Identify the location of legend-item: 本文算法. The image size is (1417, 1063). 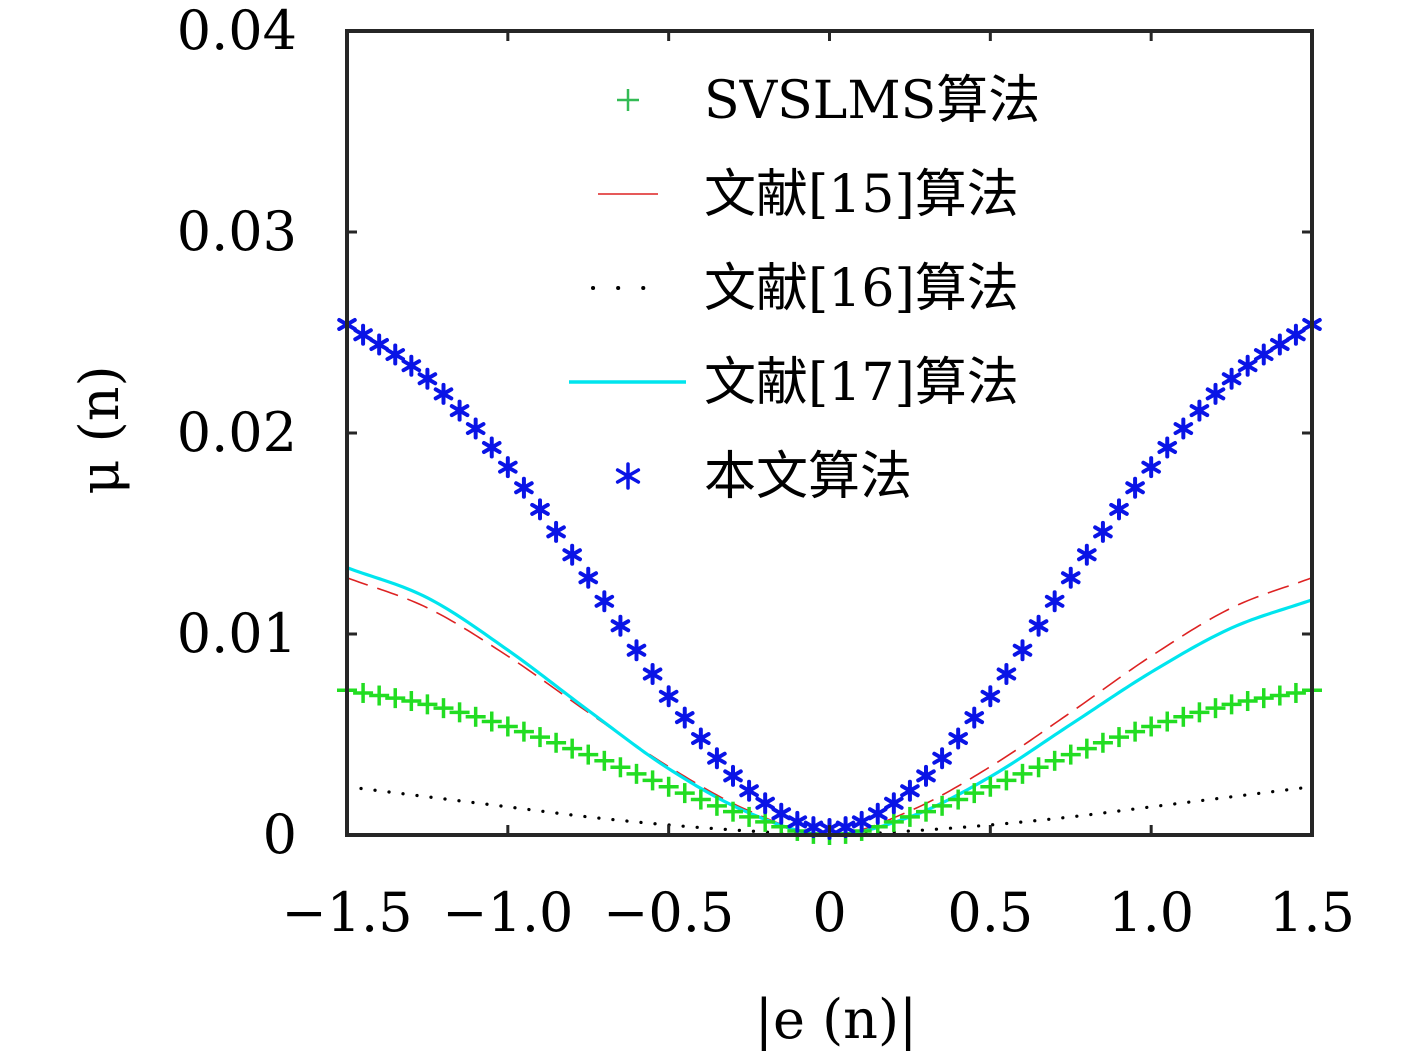
(763, 477).